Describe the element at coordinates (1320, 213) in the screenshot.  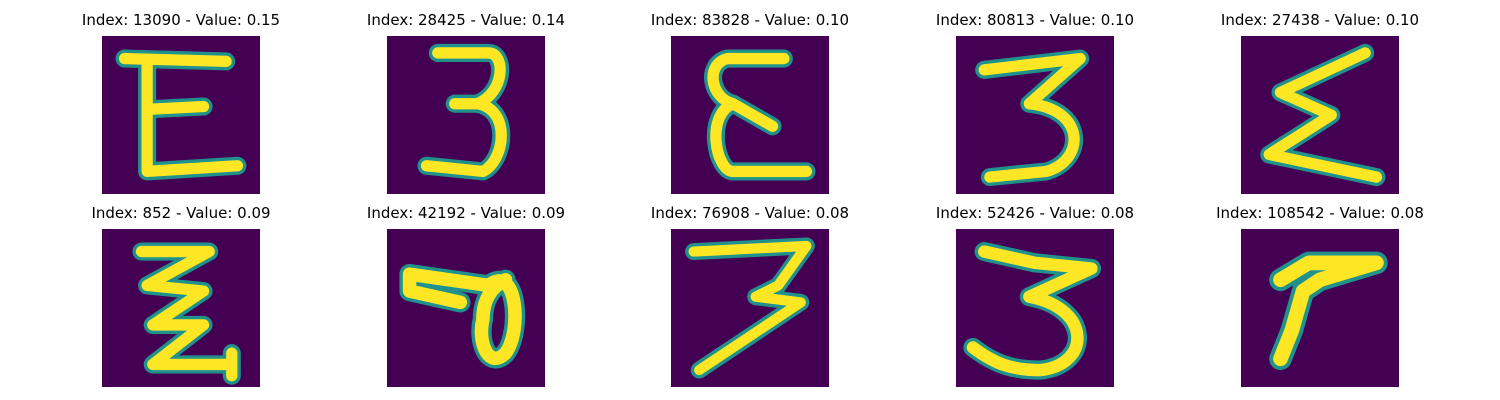
I see `panel-title: Index: 108542 - Value: 0.08` at that location.